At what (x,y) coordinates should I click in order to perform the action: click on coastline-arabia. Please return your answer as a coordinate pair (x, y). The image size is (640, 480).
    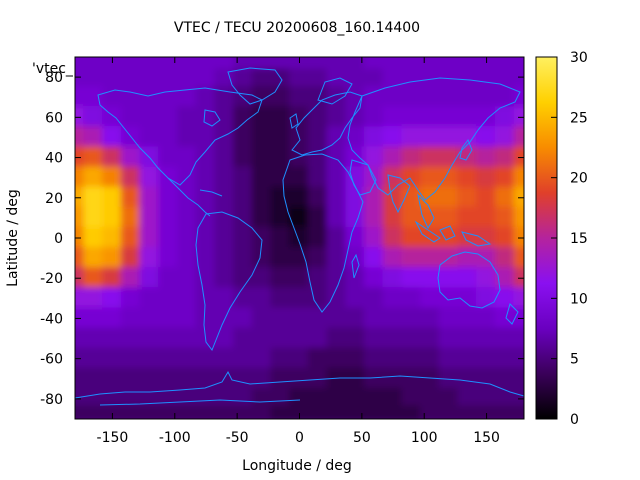
    Looking at the image, I should click on (363, 177).